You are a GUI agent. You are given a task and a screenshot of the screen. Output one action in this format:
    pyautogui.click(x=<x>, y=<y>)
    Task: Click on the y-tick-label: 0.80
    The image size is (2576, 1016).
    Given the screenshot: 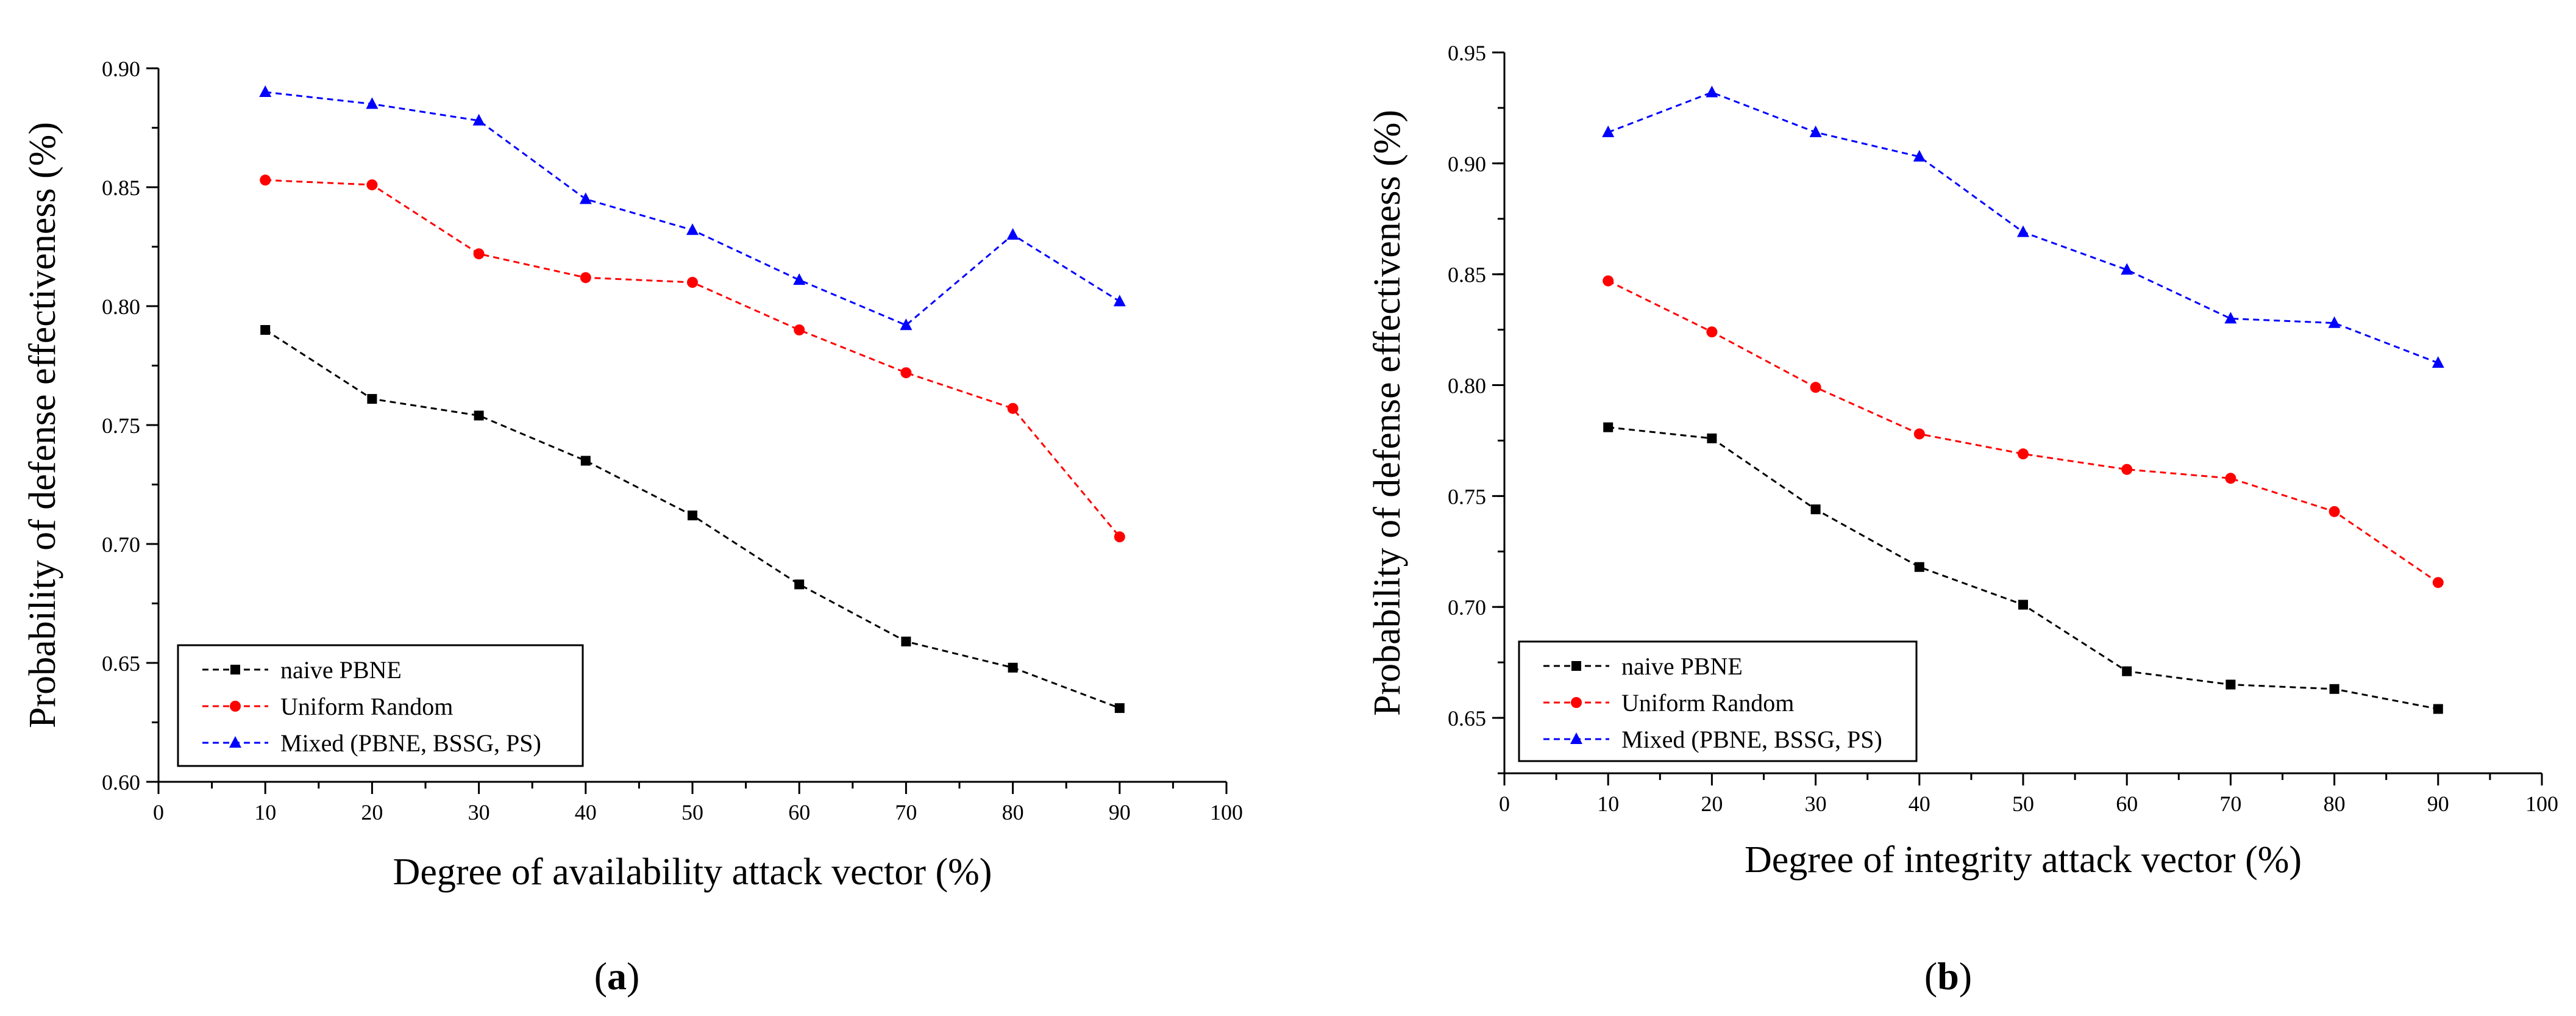 What is the action you would take?
    pyautogui.click(x=121, y=307)
    